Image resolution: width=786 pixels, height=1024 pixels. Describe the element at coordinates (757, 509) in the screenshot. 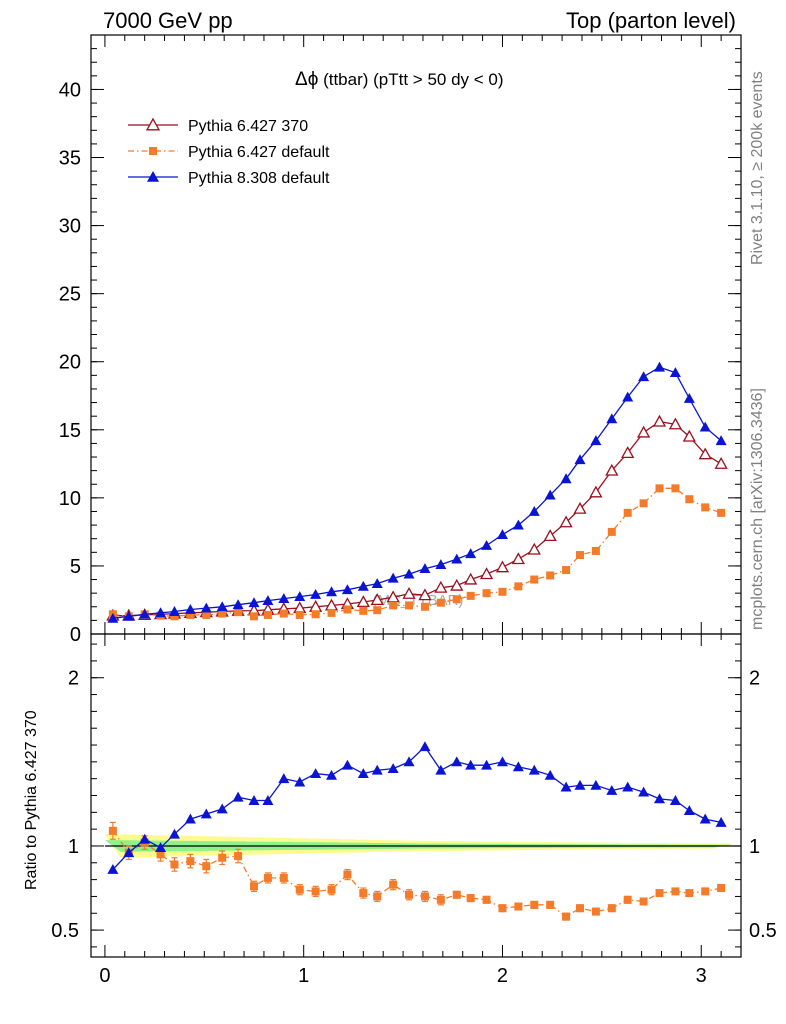

I see `mcplots-reference-label: mcplots.cern.ch [arXiv:1306.3436]` at that location.